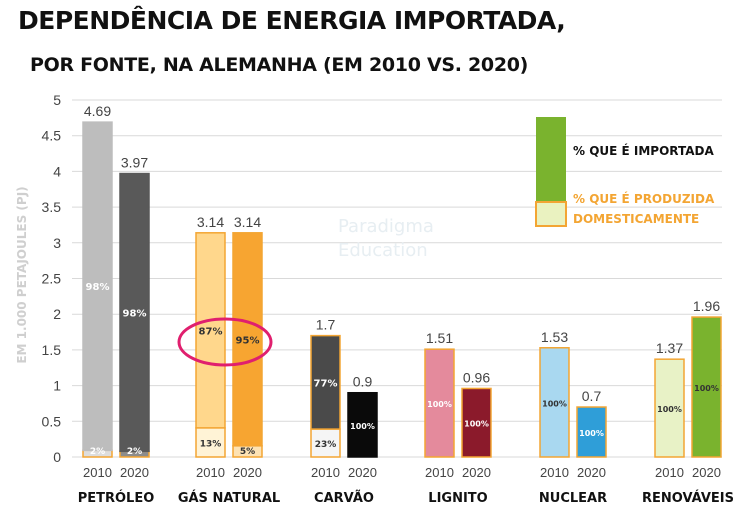 Image resolution: width=740 pixels, height=516 pixels. What do you see at coordinates (573, 498) in the screenshot?
I see `x-group-label: NUCLEAR` at bounding box center [573, 498].